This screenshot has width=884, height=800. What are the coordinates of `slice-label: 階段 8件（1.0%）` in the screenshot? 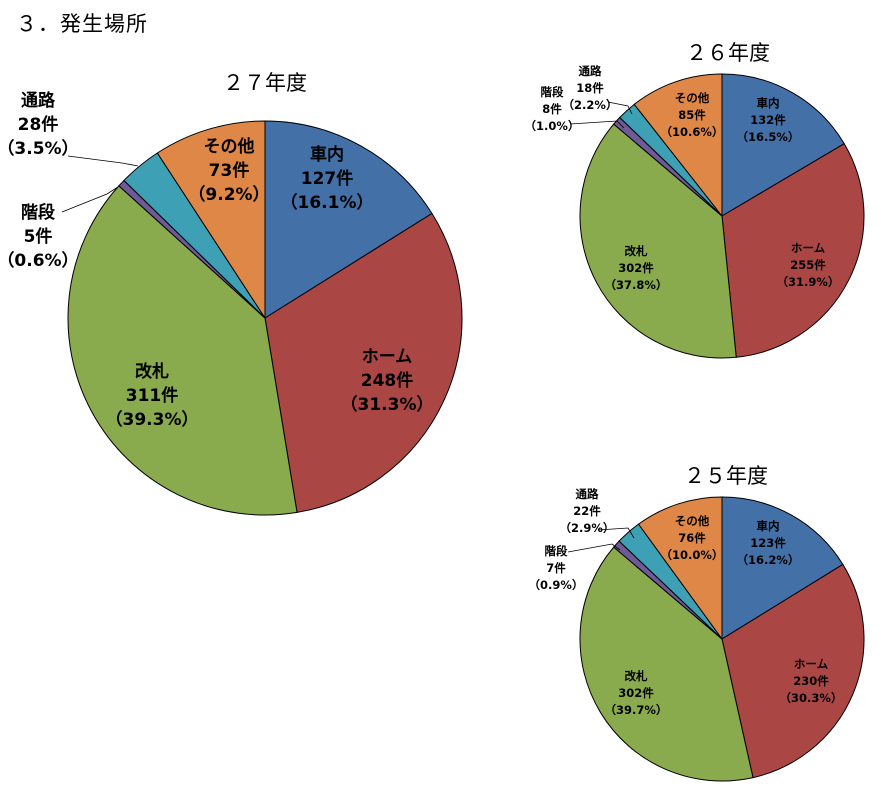 It's located at (552, 109).